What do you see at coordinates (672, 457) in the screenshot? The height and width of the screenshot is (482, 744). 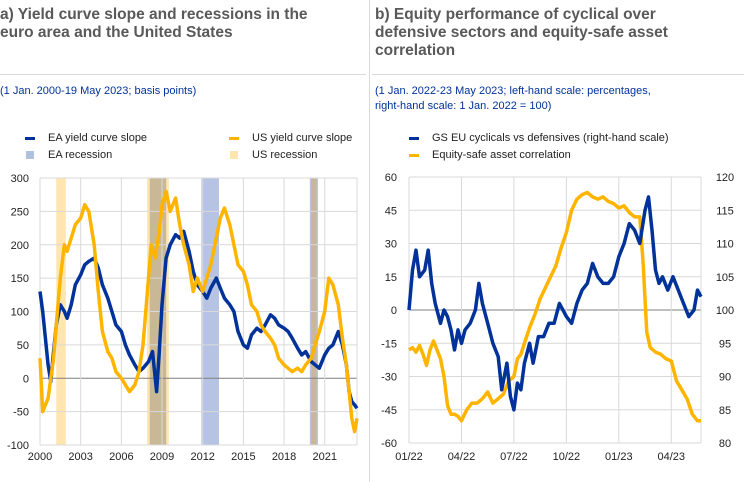 I see `x-tick-label: 04/23` at bounding box center [672, 457].